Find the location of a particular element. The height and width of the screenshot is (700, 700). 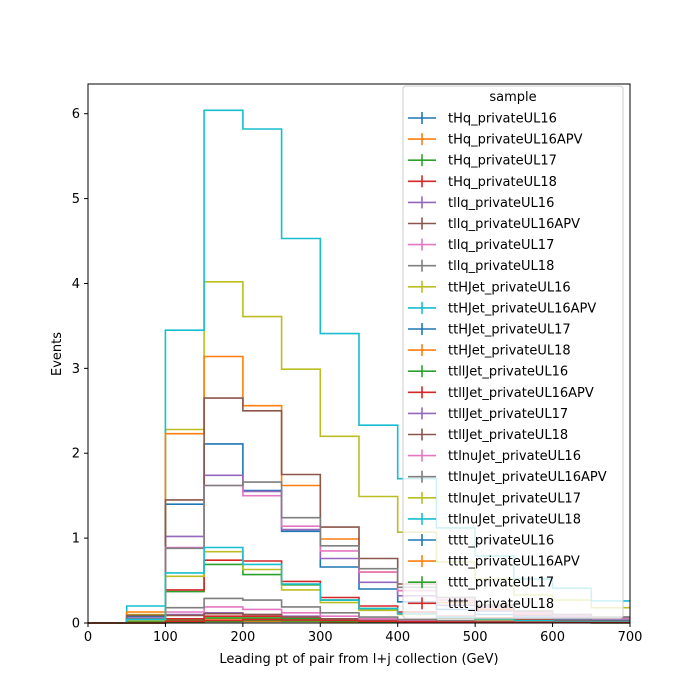

y-tick-label: 2 is located at coordinates (76, 454).